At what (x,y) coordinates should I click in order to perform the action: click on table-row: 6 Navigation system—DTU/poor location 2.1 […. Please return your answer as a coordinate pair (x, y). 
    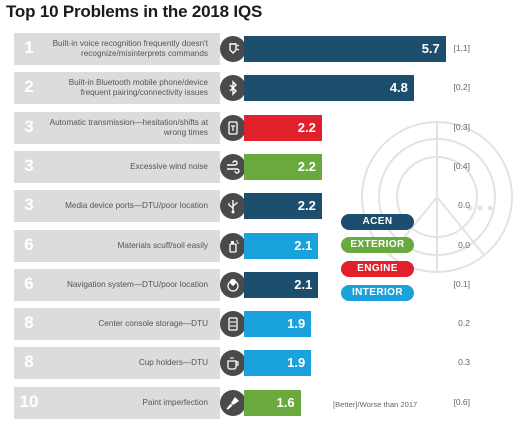
    Looking at the image, I should click on (244, 284).